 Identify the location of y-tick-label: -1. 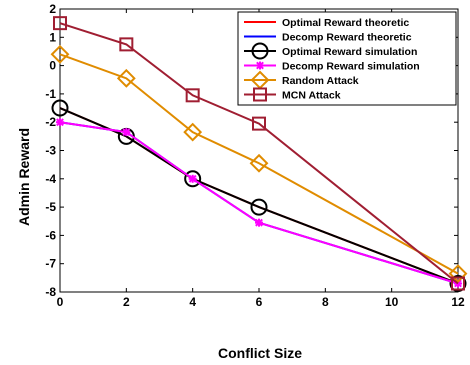
(50, 94).